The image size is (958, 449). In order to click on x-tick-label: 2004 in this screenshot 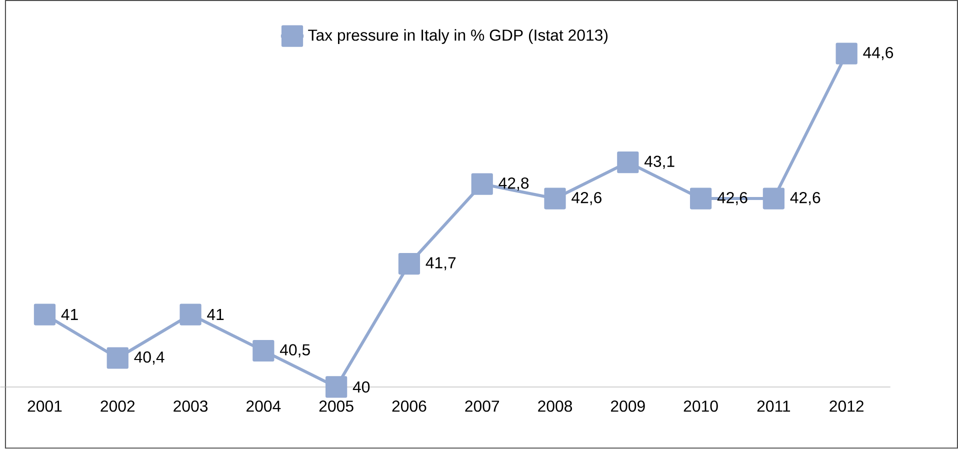, I will do `click(263, 406)`.